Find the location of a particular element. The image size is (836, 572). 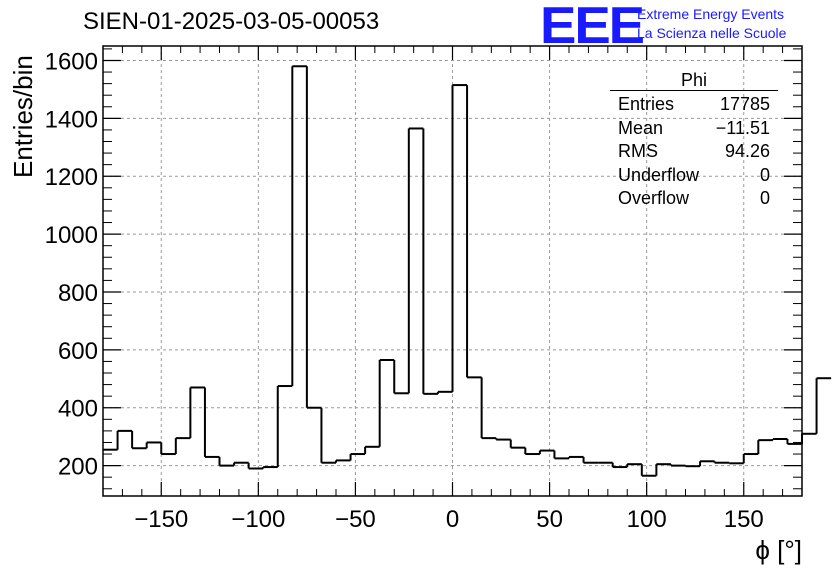

y-tick-label: 200 is located at coordinates (78, 467).